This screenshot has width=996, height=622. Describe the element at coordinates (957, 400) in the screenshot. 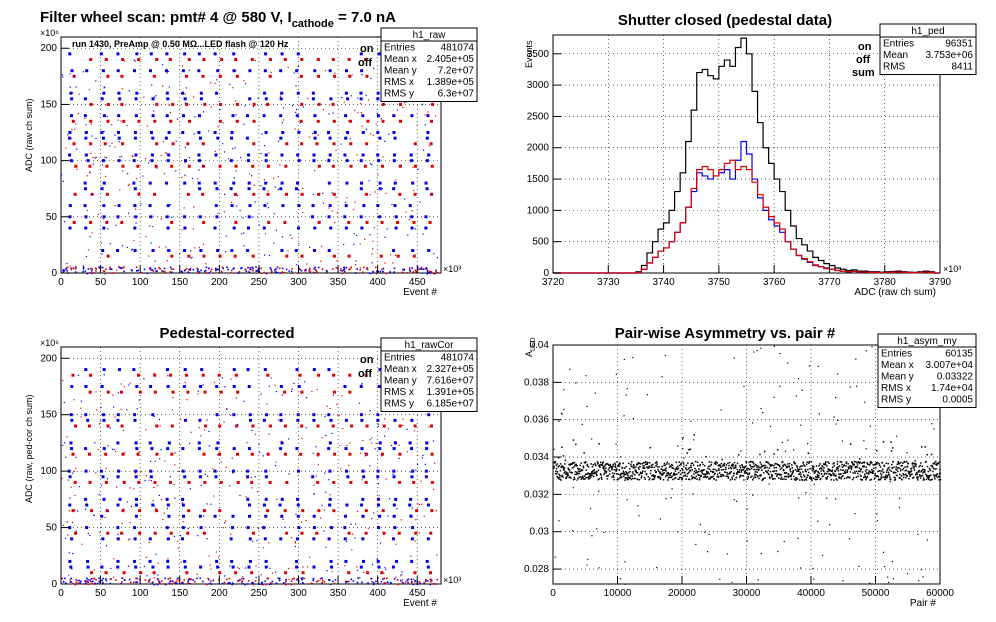

I see `asym-stats-value: 0.0005` at that location.